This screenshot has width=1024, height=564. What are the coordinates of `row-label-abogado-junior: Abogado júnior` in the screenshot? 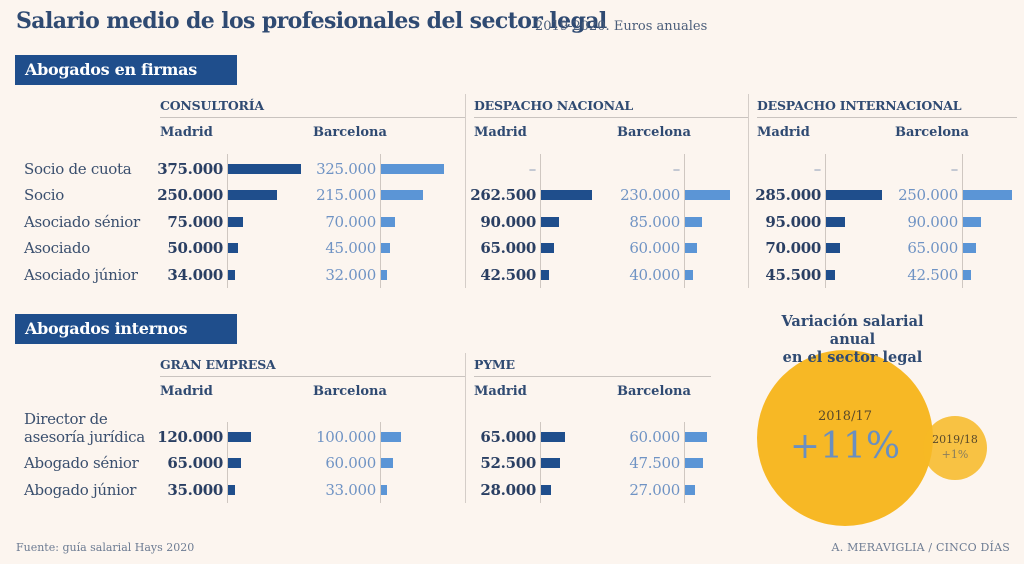 It's located at (80, 490).